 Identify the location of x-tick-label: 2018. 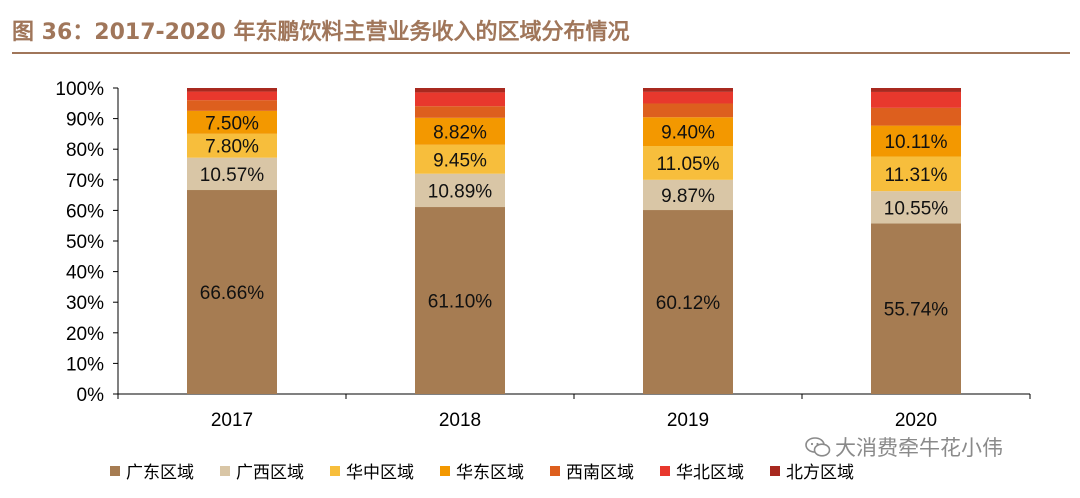
(460, 420).